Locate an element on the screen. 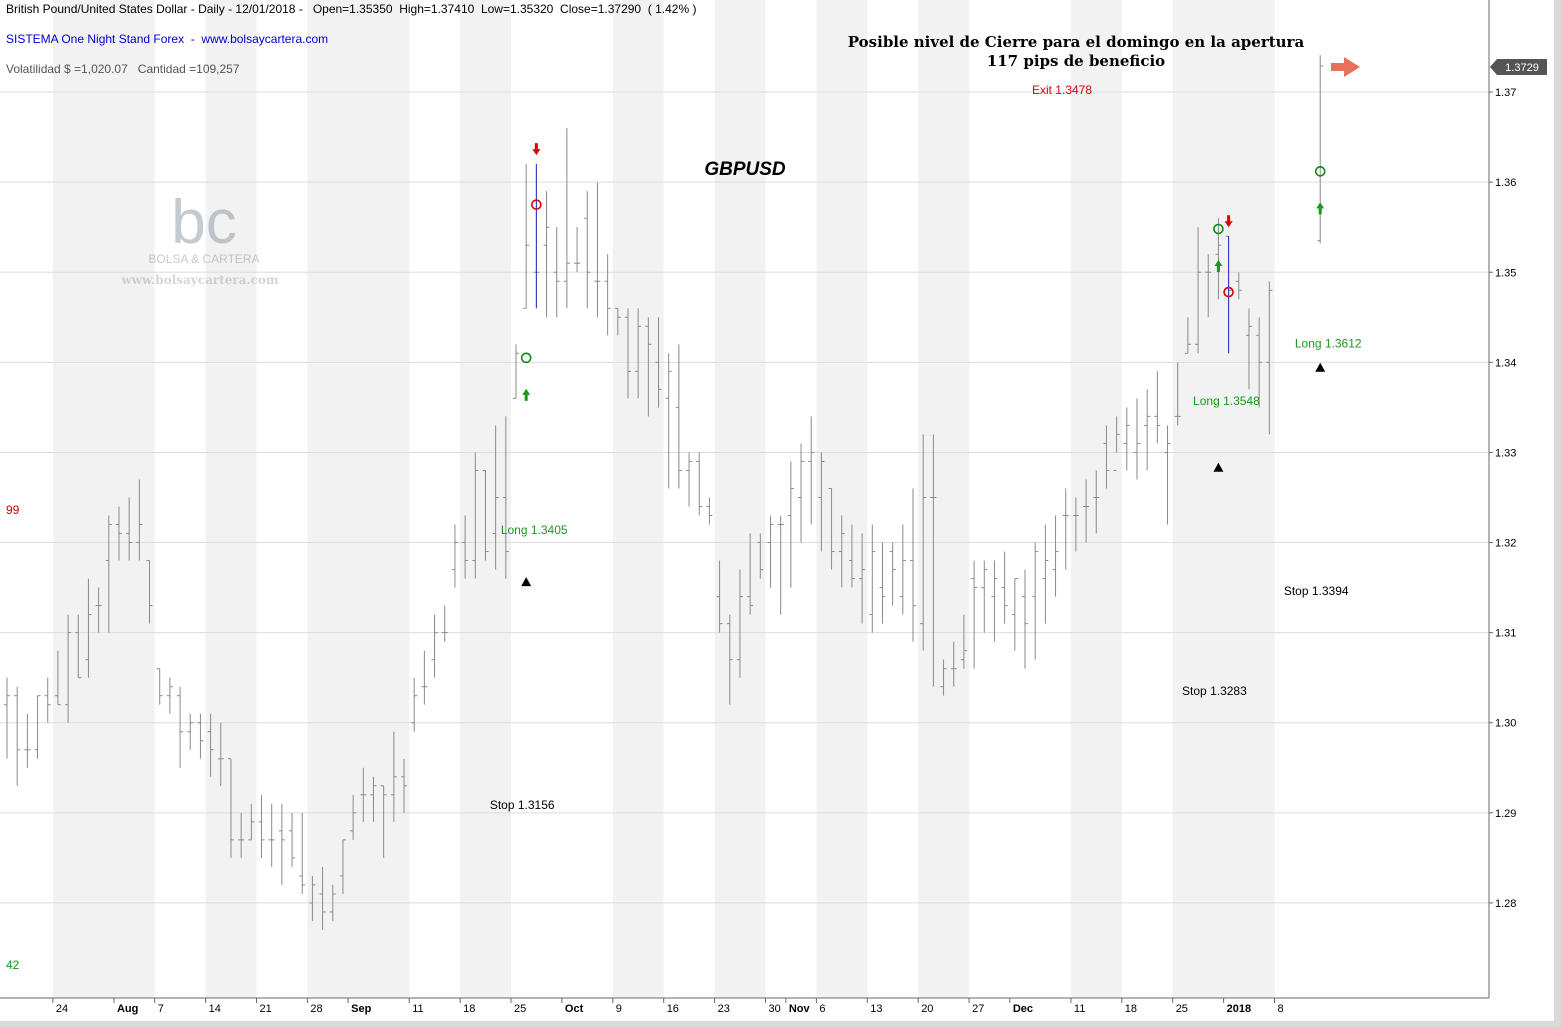 The image size is (1561, 1027). long-label: Long 1.3548 is located at coordinates (1226, 401).